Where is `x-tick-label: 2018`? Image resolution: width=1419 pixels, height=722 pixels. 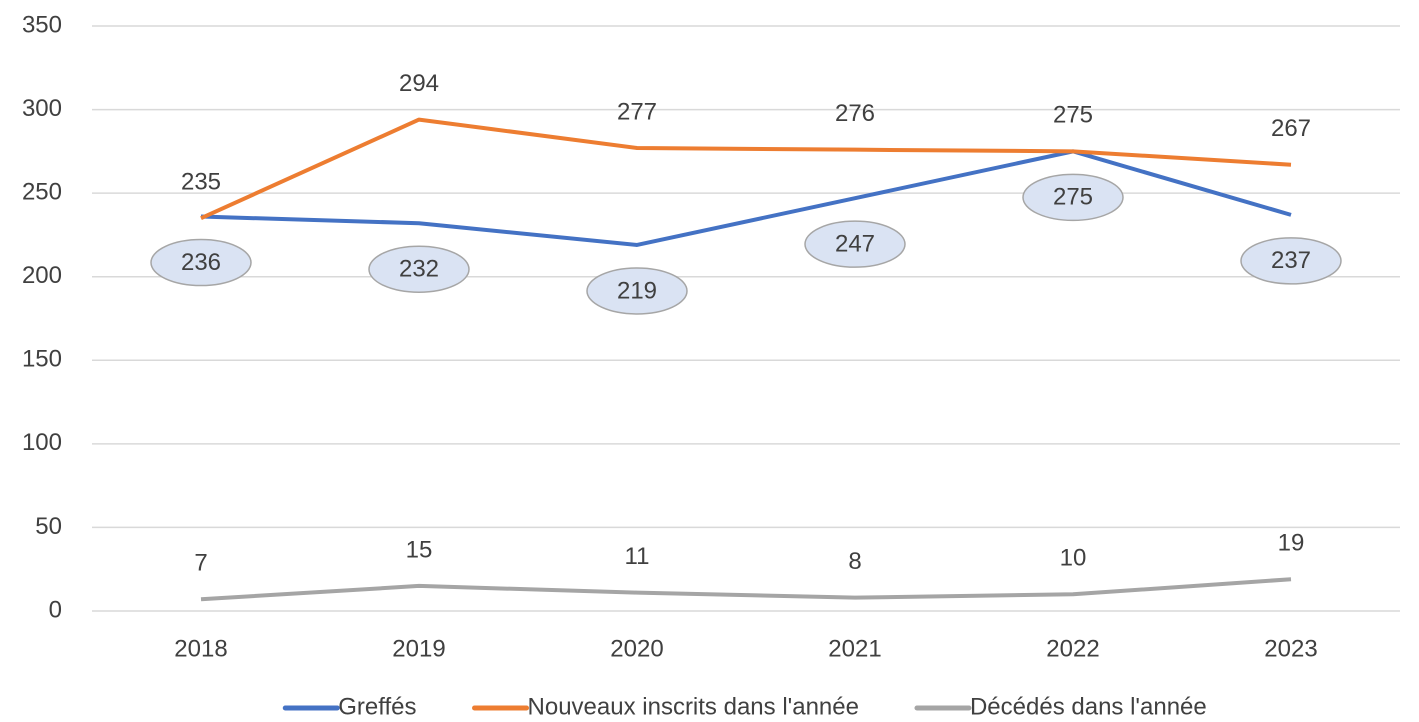
x-tick-label: 2018 is located at coordinates (200, 648).